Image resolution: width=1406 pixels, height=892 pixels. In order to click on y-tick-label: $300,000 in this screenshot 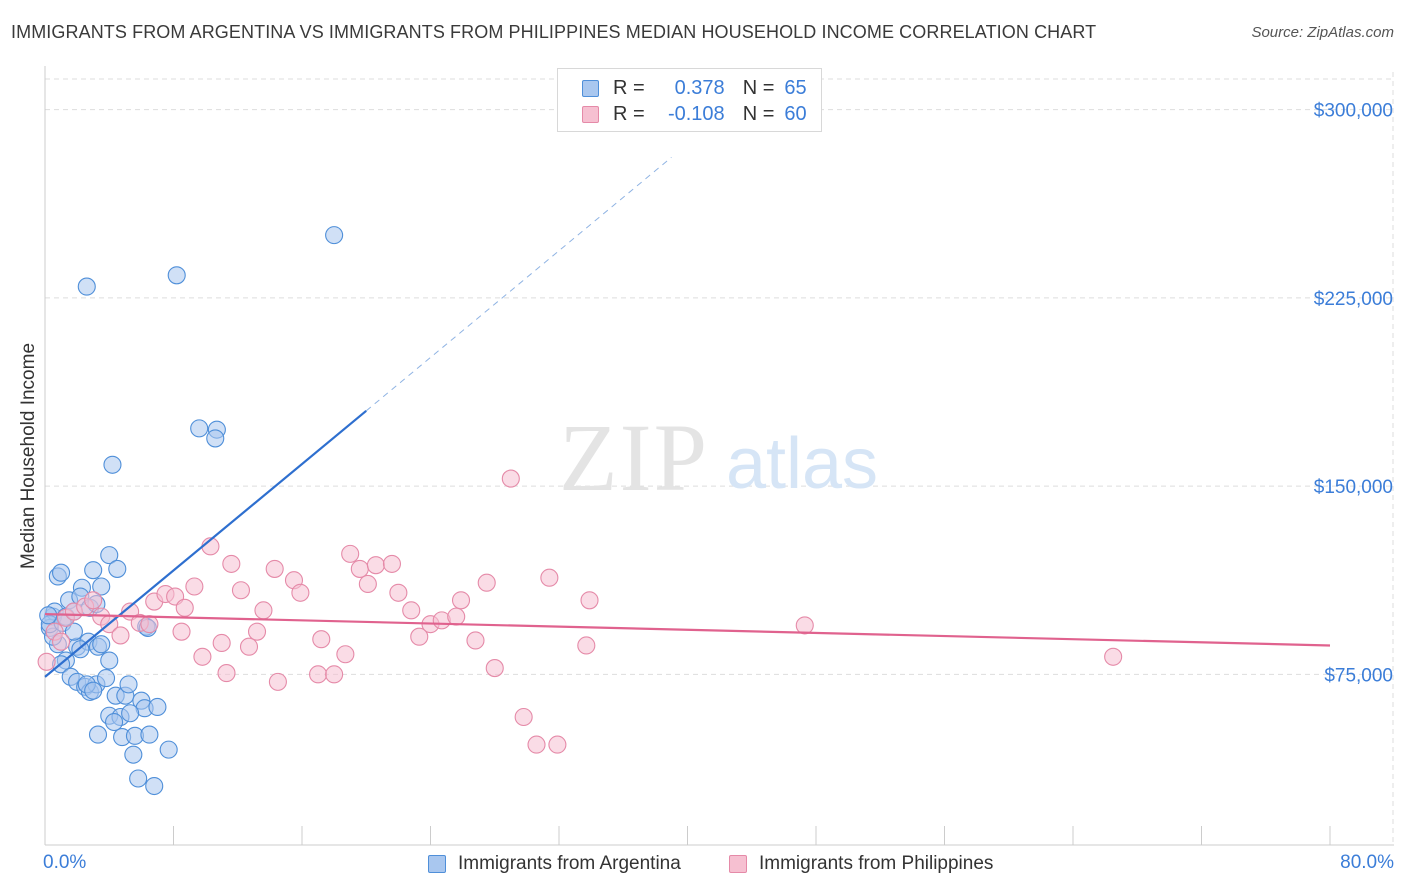, I will do `click(1353, 111)`.